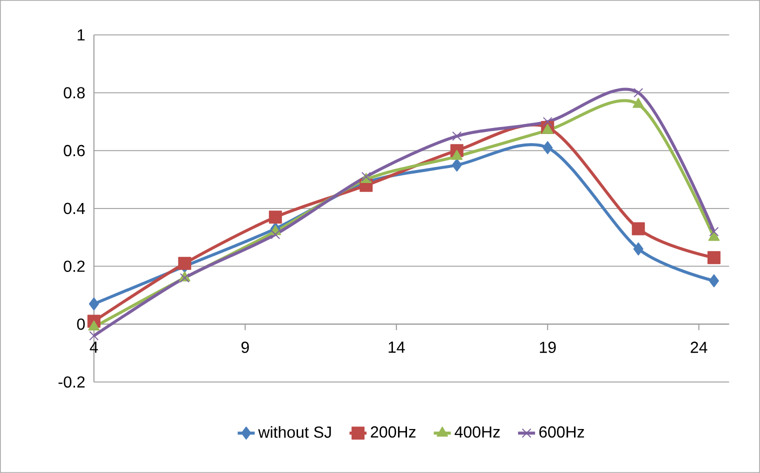  I want to click on y-tick-label: -0.2, so click(71, 382).